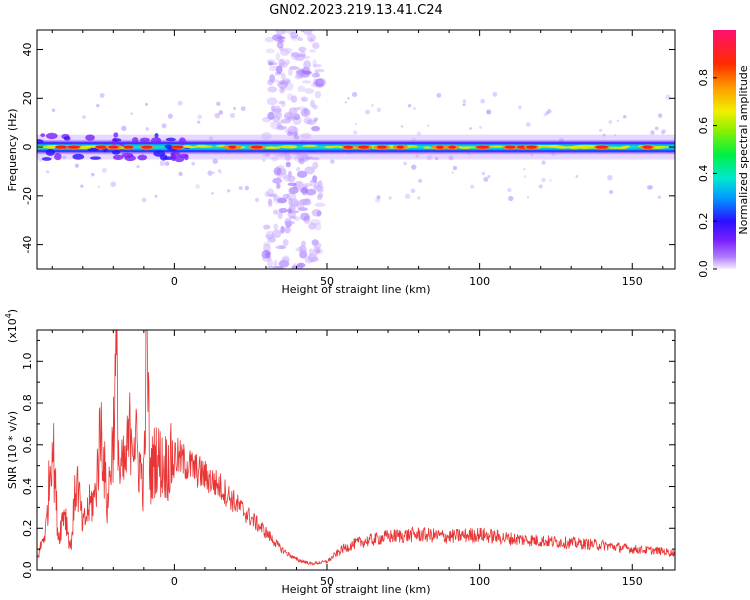  Describe the element at coordinates (355, 289) in the screenshot. I see `spectrogram-x-label: Height of straight line (km)` at that location.